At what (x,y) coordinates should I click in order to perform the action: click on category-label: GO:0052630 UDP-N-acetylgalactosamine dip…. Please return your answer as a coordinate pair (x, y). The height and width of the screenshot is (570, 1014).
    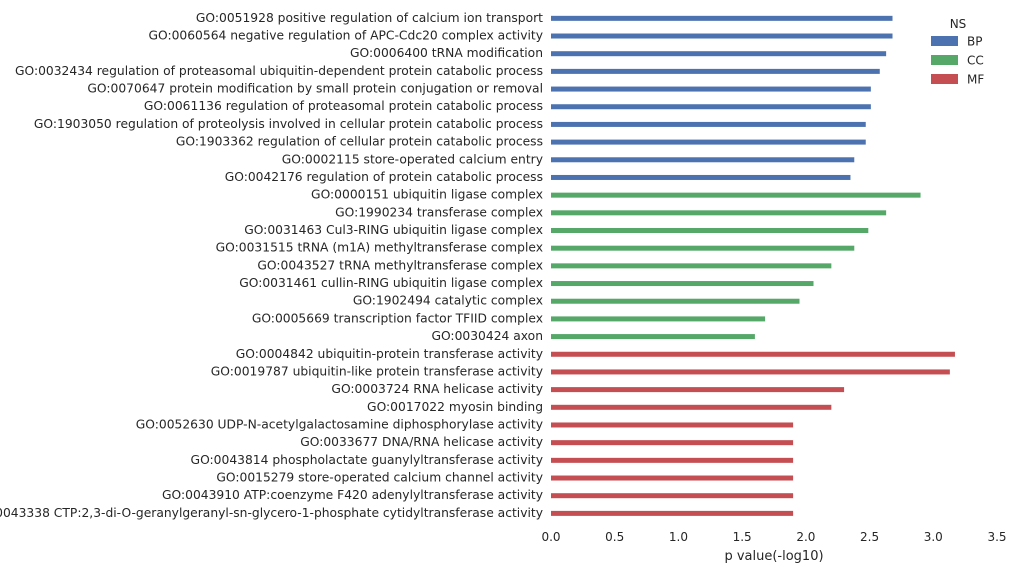
    Looking at the image, I should click on (339, 424).